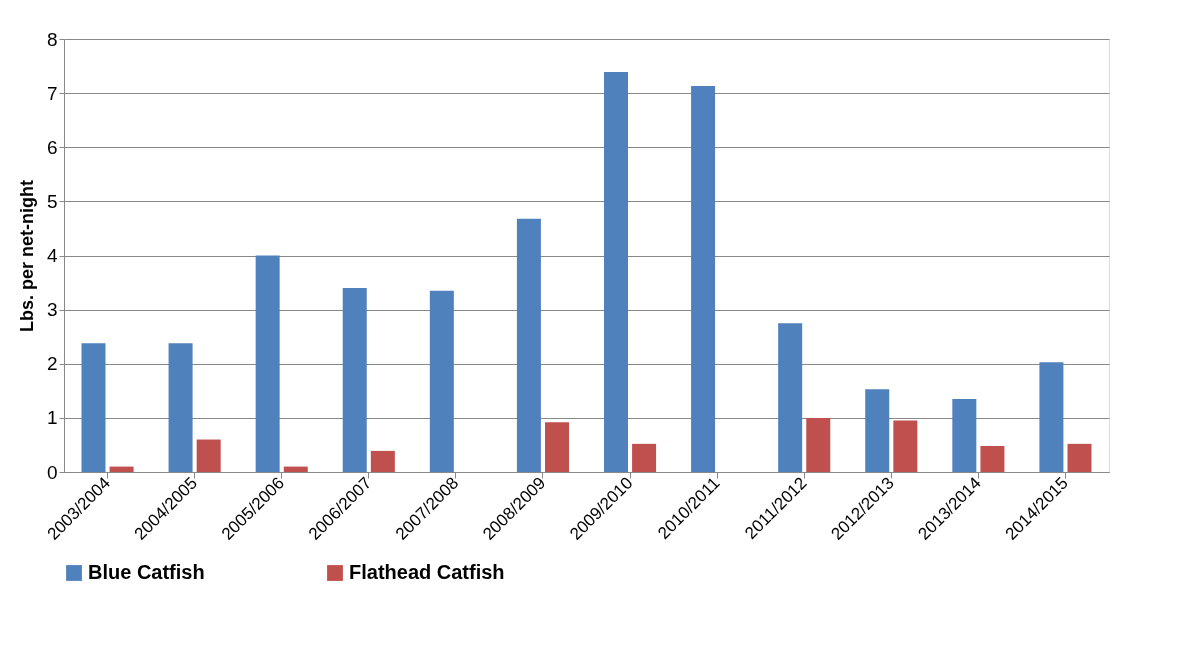 Image resolution: width=1190 pixels, height=671 pixels. What do you see at coordinates (52, 39) in the screenshot?
I see `y-tick-label: 8` at bounding box center [52, 39].